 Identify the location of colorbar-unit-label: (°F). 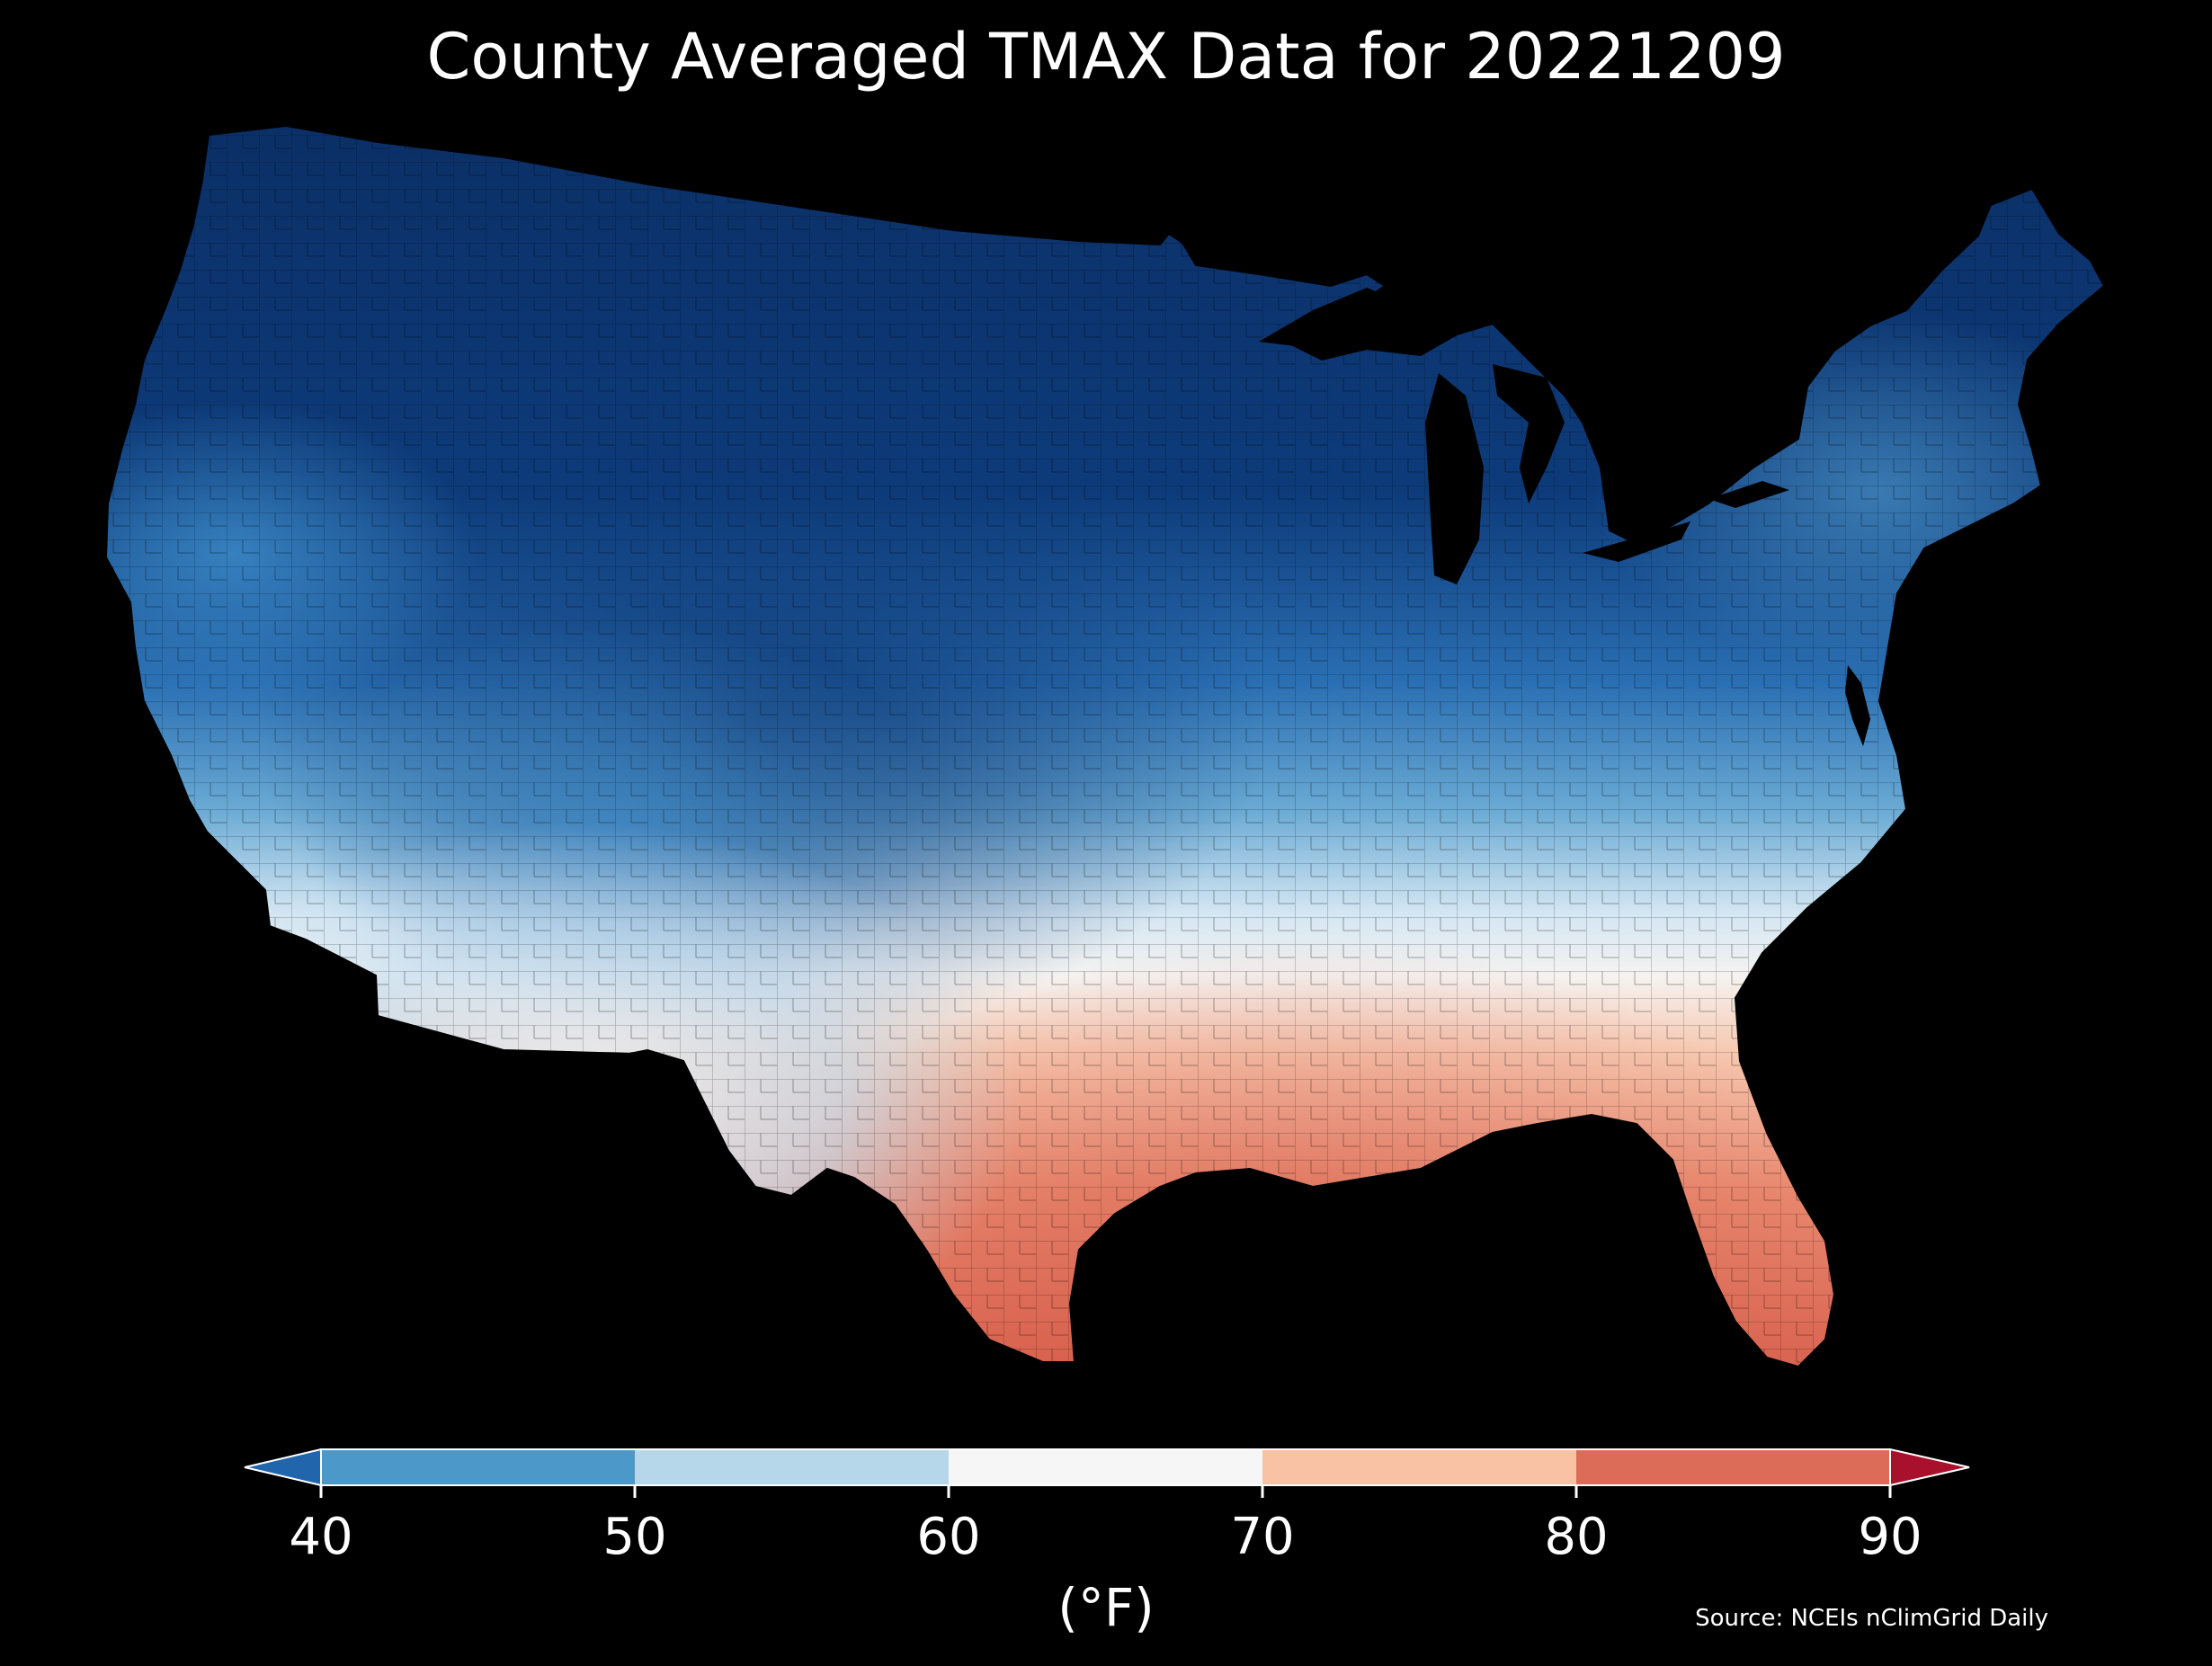
(1106, 1607).